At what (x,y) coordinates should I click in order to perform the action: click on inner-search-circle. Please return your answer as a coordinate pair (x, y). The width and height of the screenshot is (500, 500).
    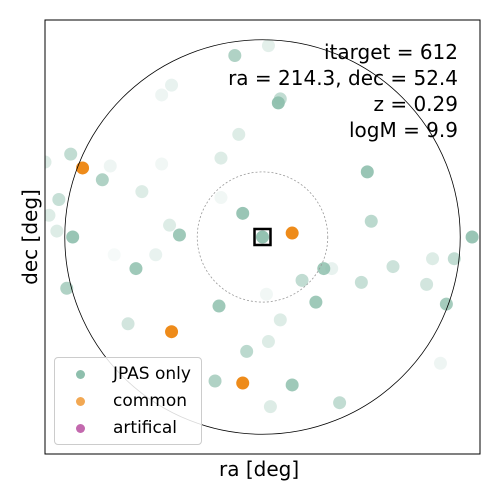
    Looking at the image, I should click on (262, 237).